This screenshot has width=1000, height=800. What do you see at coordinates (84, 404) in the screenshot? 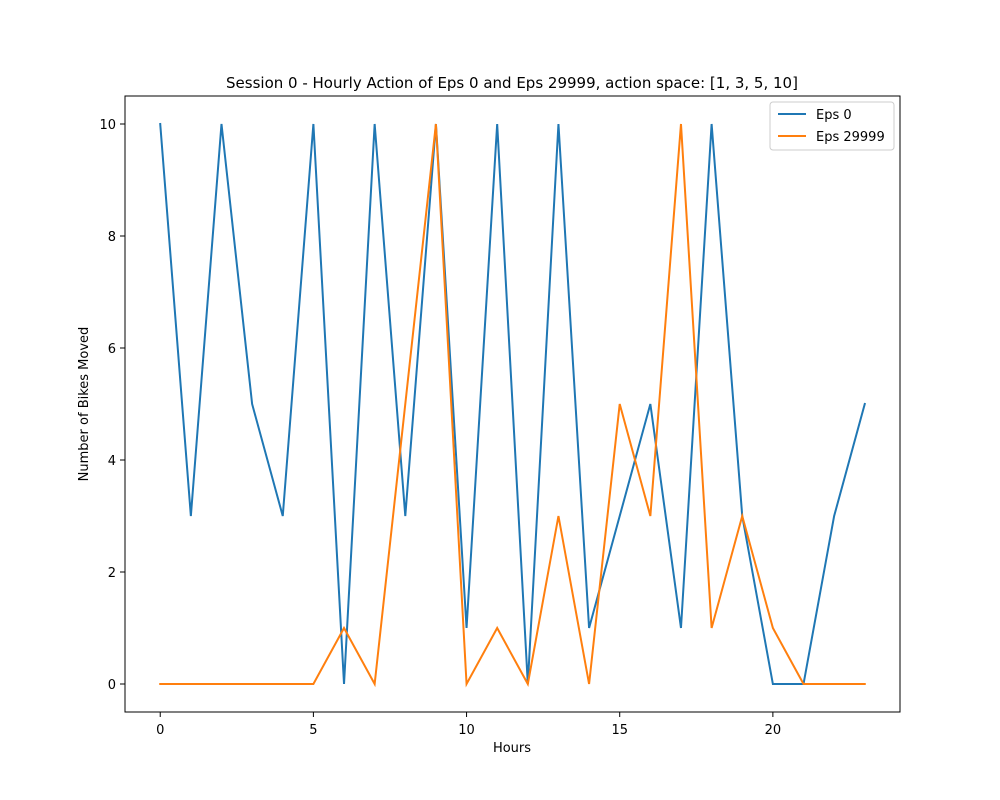
I see `y-axis-title: Number of Bikes Moved` at bounding box center [84, 404].